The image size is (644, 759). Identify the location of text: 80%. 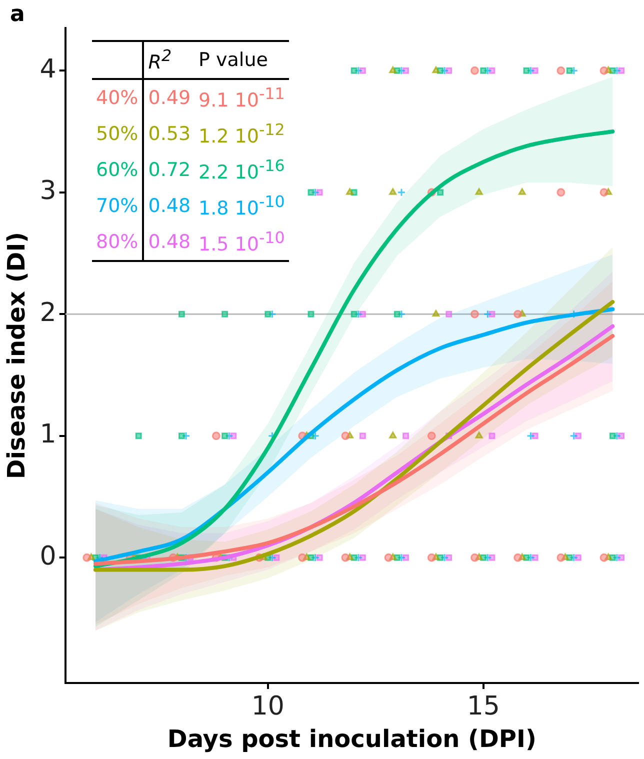
(118, 242).